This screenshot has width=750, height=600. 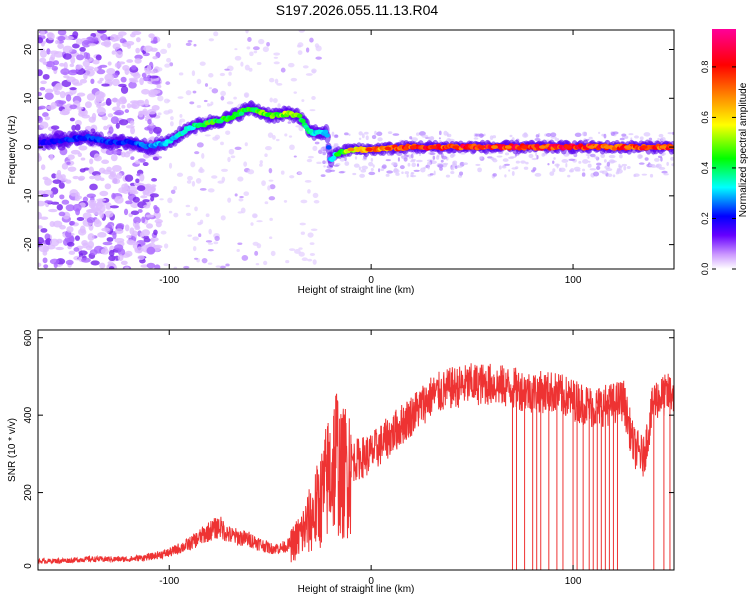 What do you see at coordinates (28, 195) in the screenshot?
I see `y-tick-label: -10` at bounding box center [28, 195].